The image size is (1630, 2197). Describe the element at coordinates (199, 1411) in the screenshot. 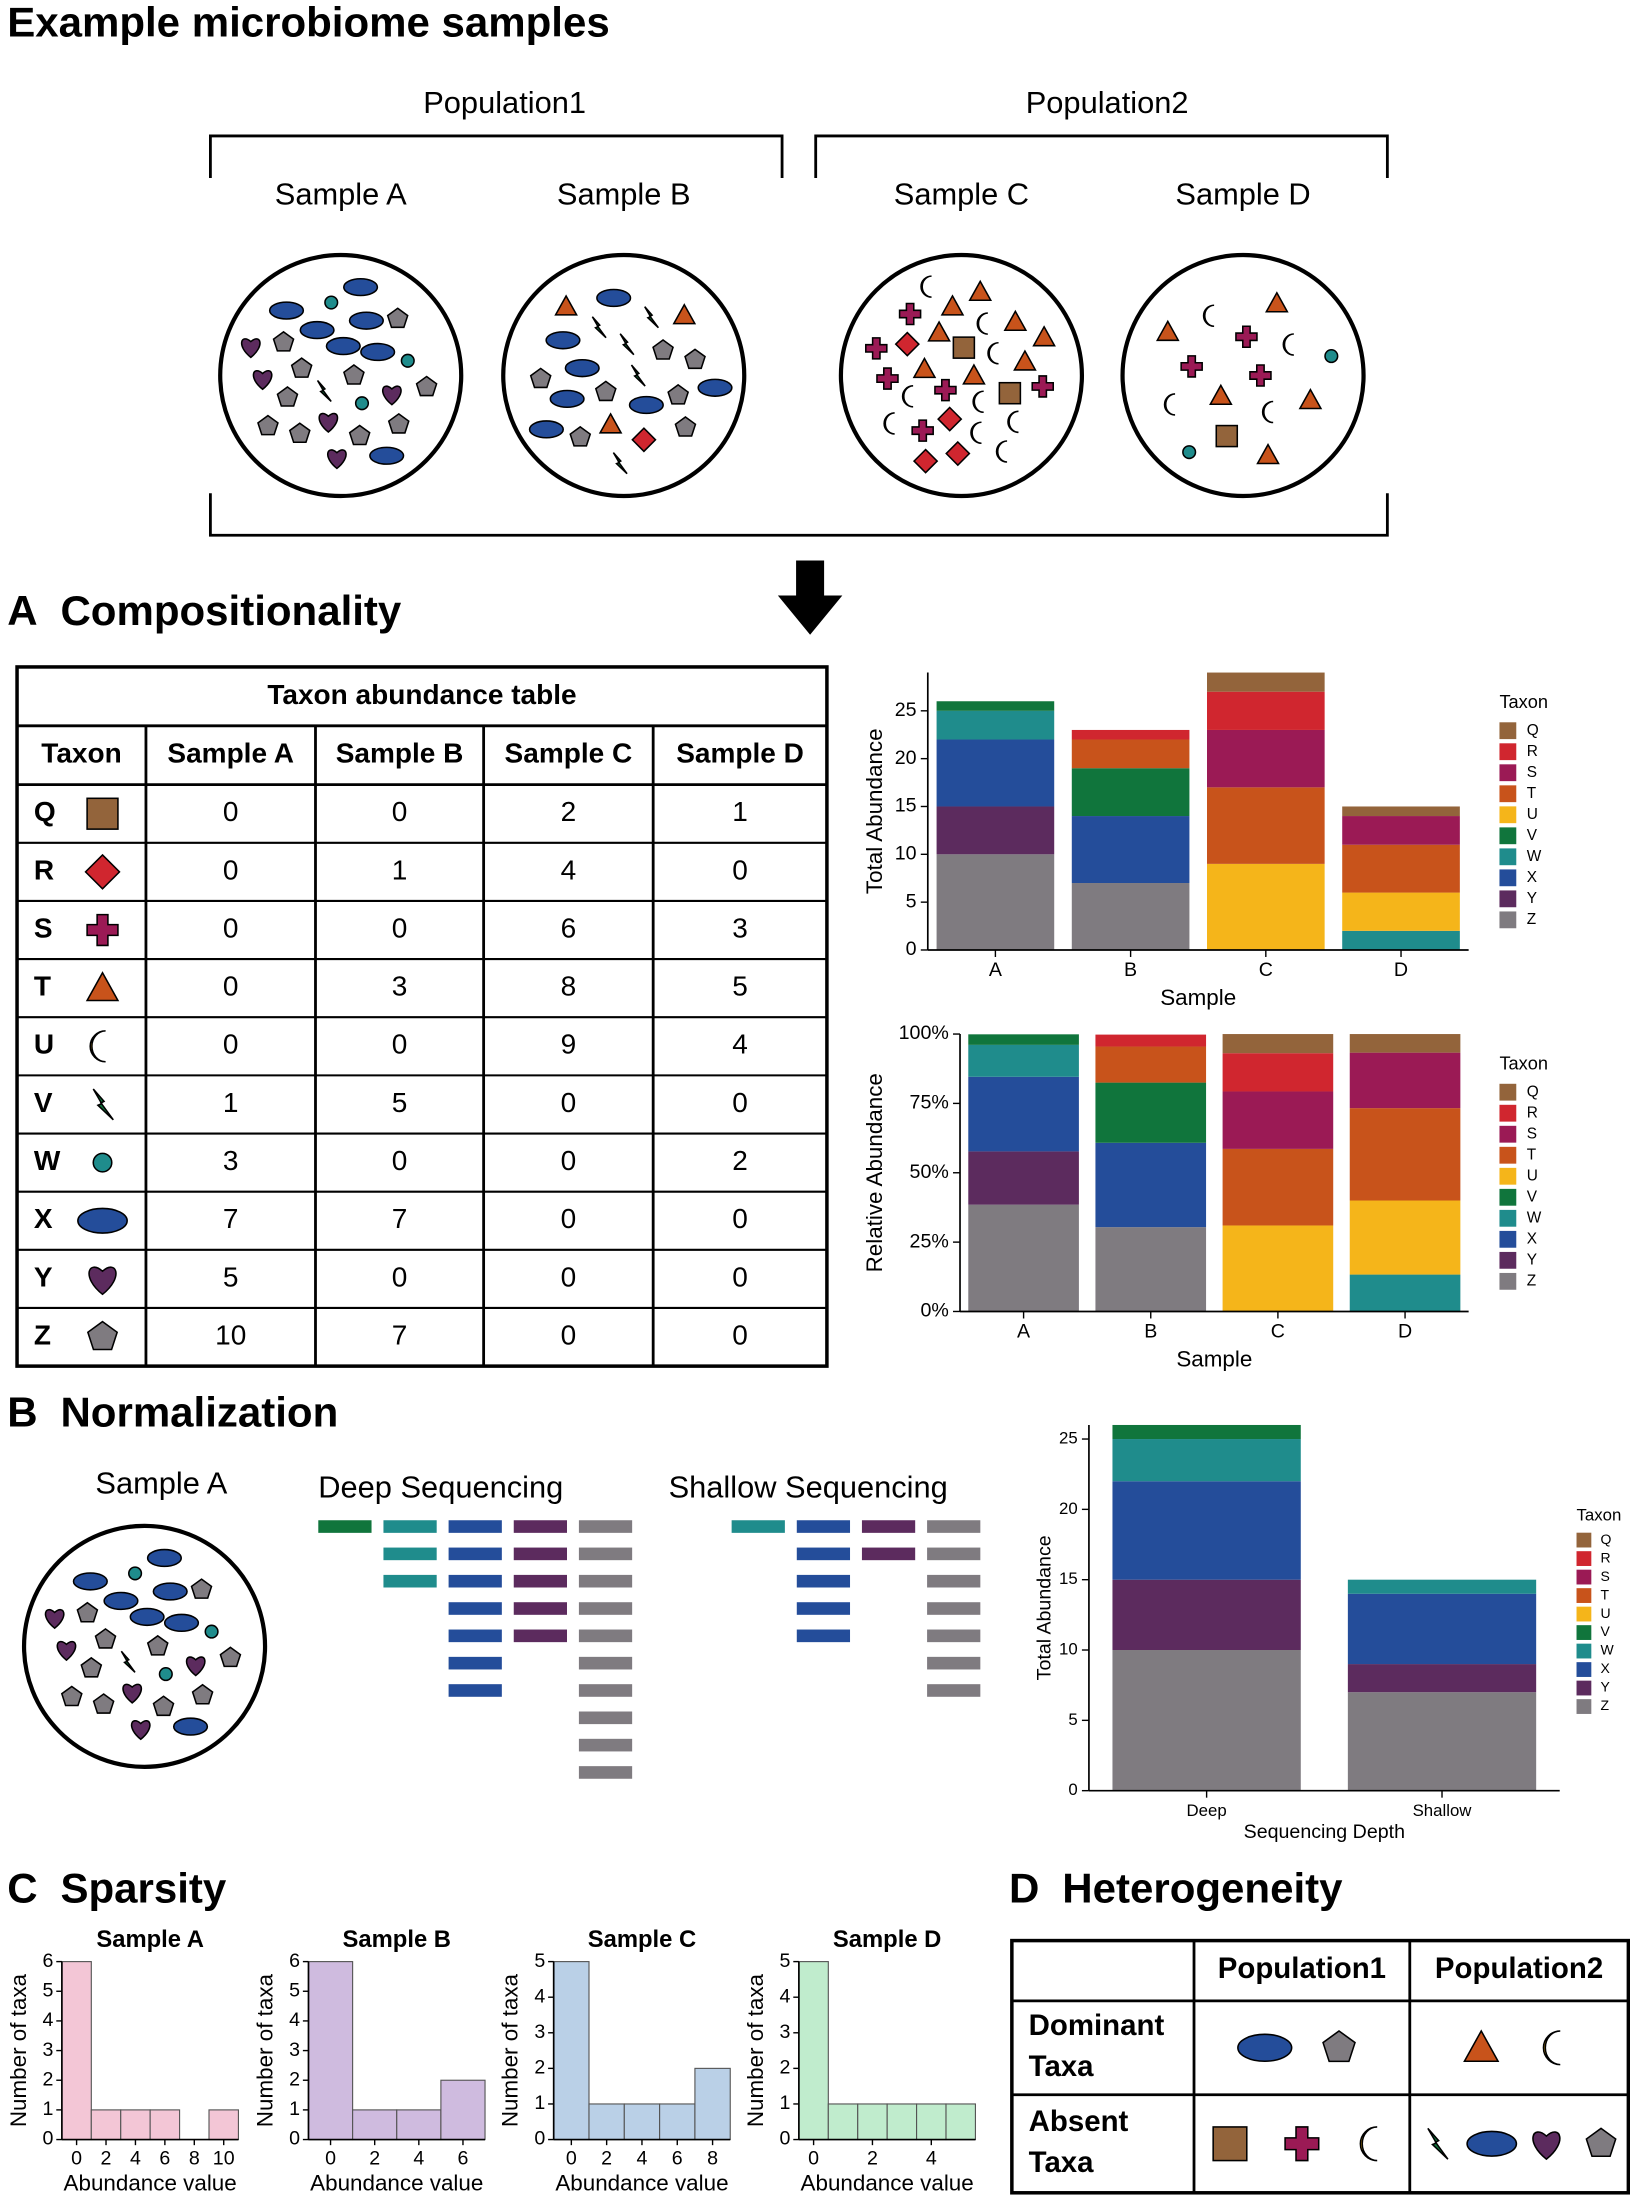

I see `section-title: Normalization` at that location.